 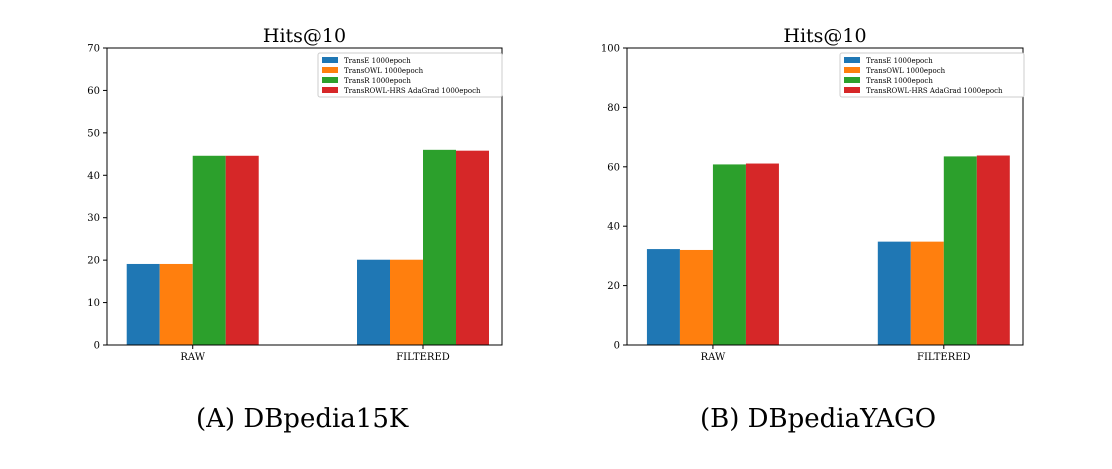 What do you see at coordinates (842, 419) in the screenshot?
I see `caption-b-text: DBpediaYAGO` at bounding box center [842, 419].